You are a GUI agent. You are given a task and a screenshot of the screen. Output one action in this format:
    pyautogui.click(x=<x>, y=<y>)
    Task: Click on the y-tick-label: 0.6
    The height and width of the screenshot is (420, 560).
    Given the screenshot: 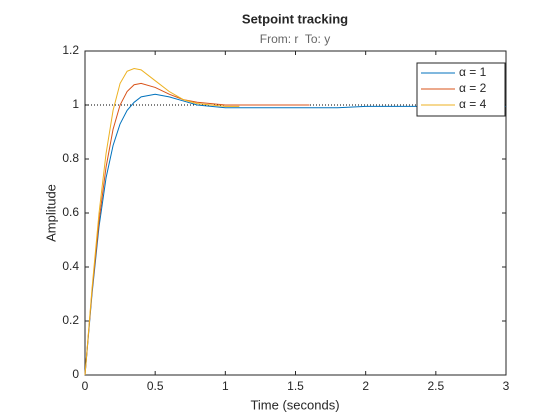 What is the action you would take?
    pyautogui.click(x=70, y=212)
    